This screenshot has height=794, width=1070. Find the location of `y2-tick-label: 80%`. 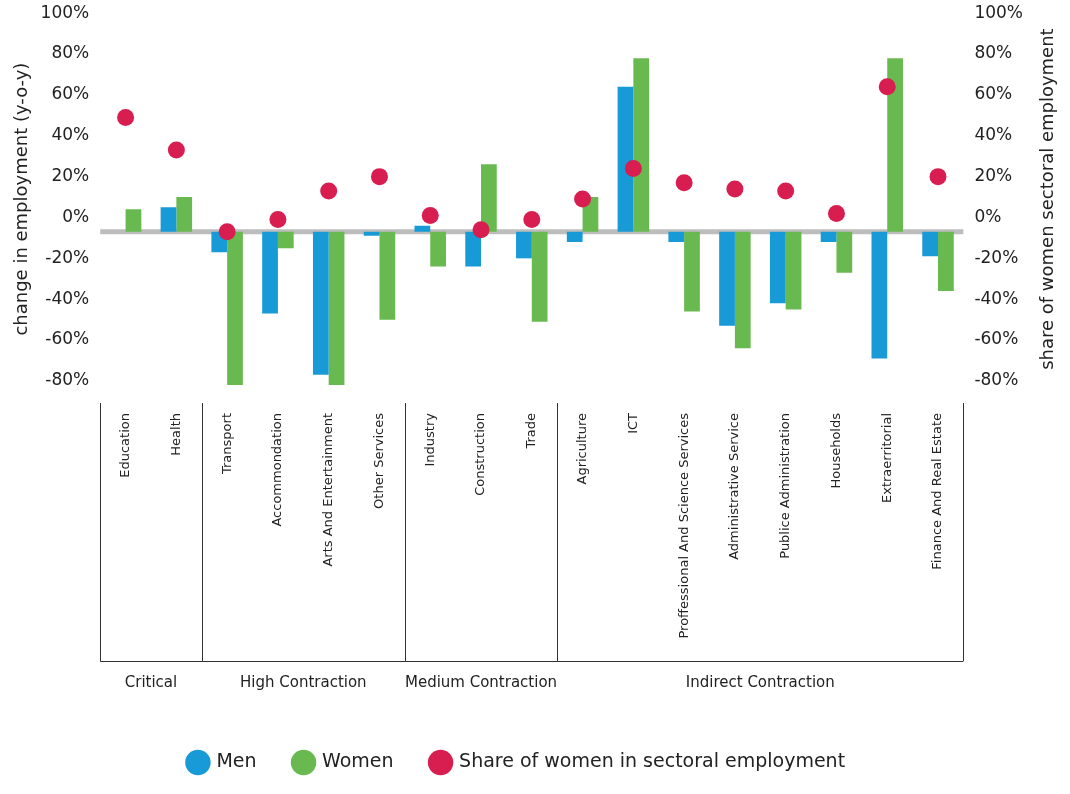

y2-tick-label: 80% is located at coordinates (993, 52).